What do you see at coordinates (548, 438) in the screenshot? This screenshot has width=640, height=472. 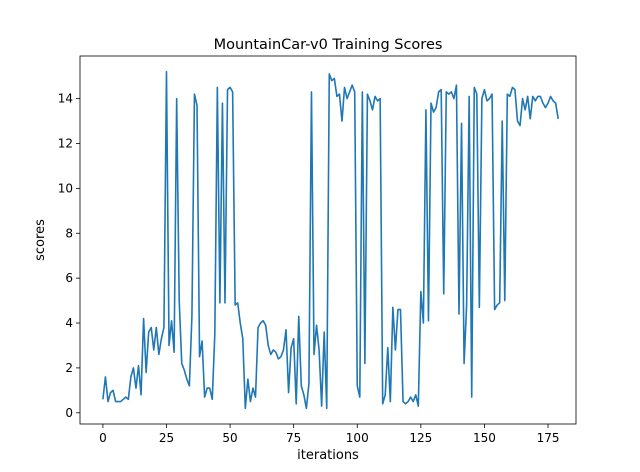 I see `x-tick-label: 175` at bounding box center [548, 438].